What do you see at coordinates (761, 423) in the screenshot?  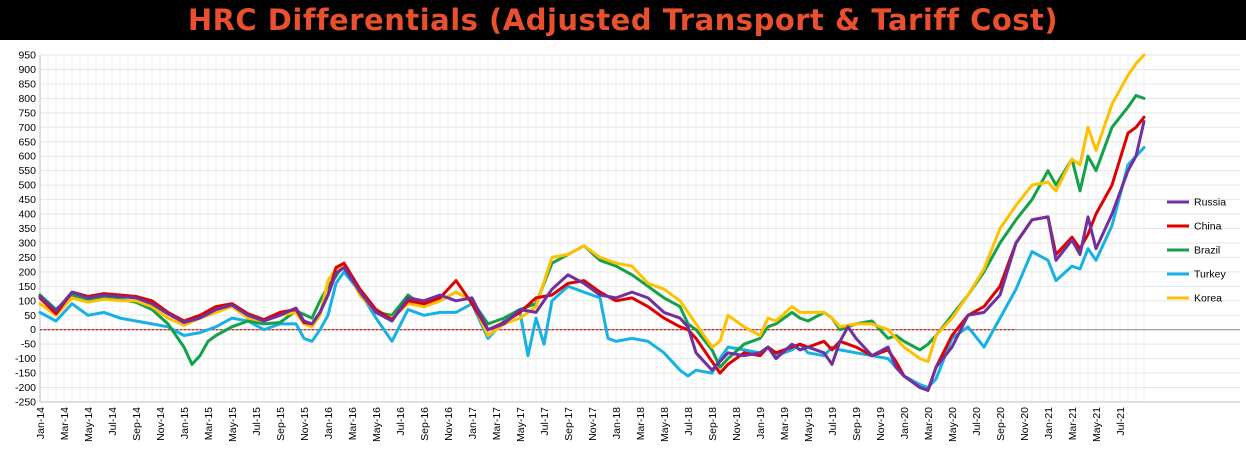 I see `x-tick-label: Jan-19` at bounding box center [761, 423].